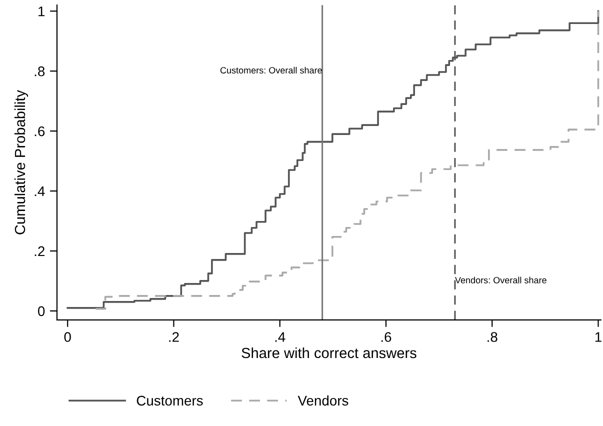 This screenshot has height=426, width=603. Describe the element at coordinates (323, 400) in the screenshot. I see `legend-label: Vendors` at that location.